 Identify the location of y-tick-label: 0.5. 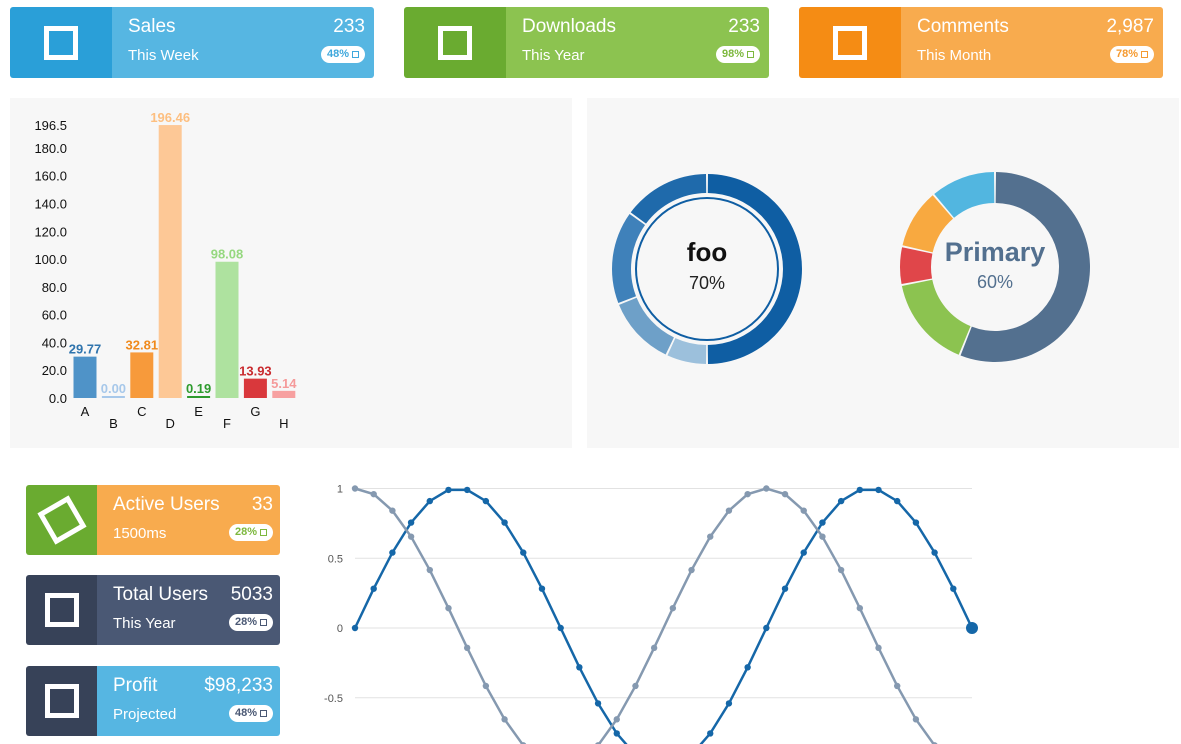
(335, 559).